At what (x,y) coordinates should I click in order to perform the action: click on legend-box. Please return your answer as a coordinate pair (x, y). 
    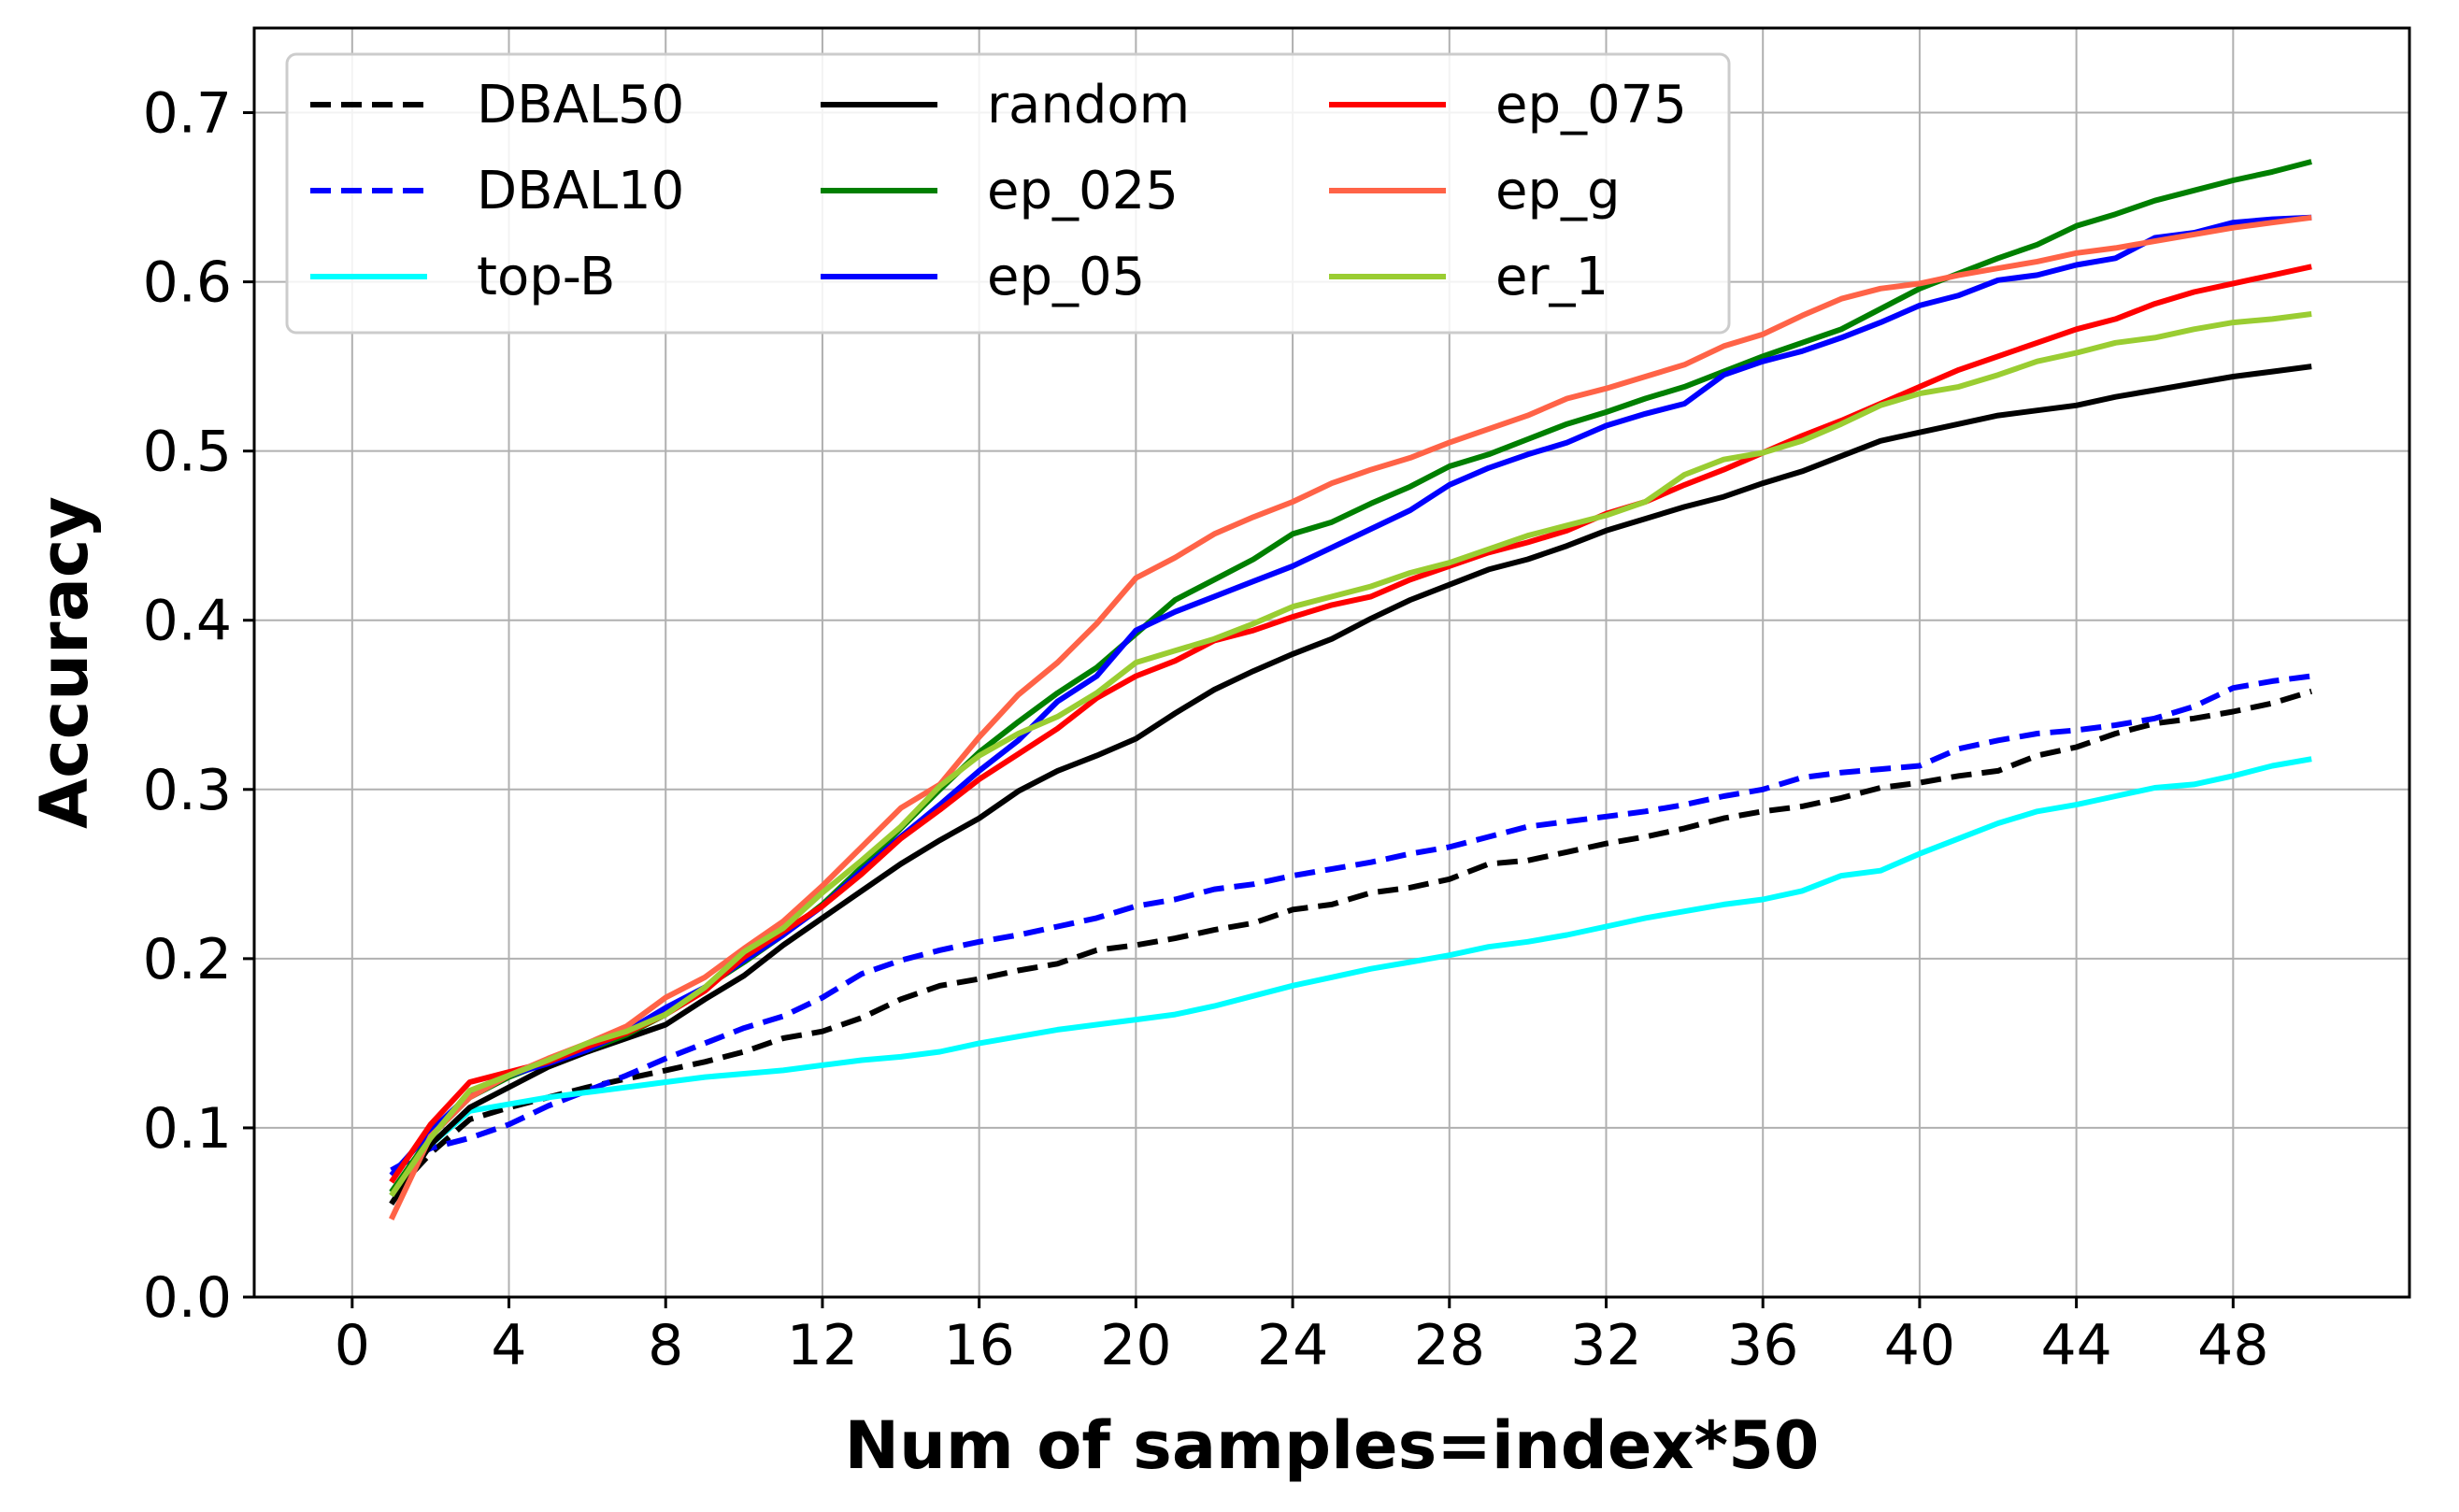
    Looking at the image, I should click on (1008, 193).